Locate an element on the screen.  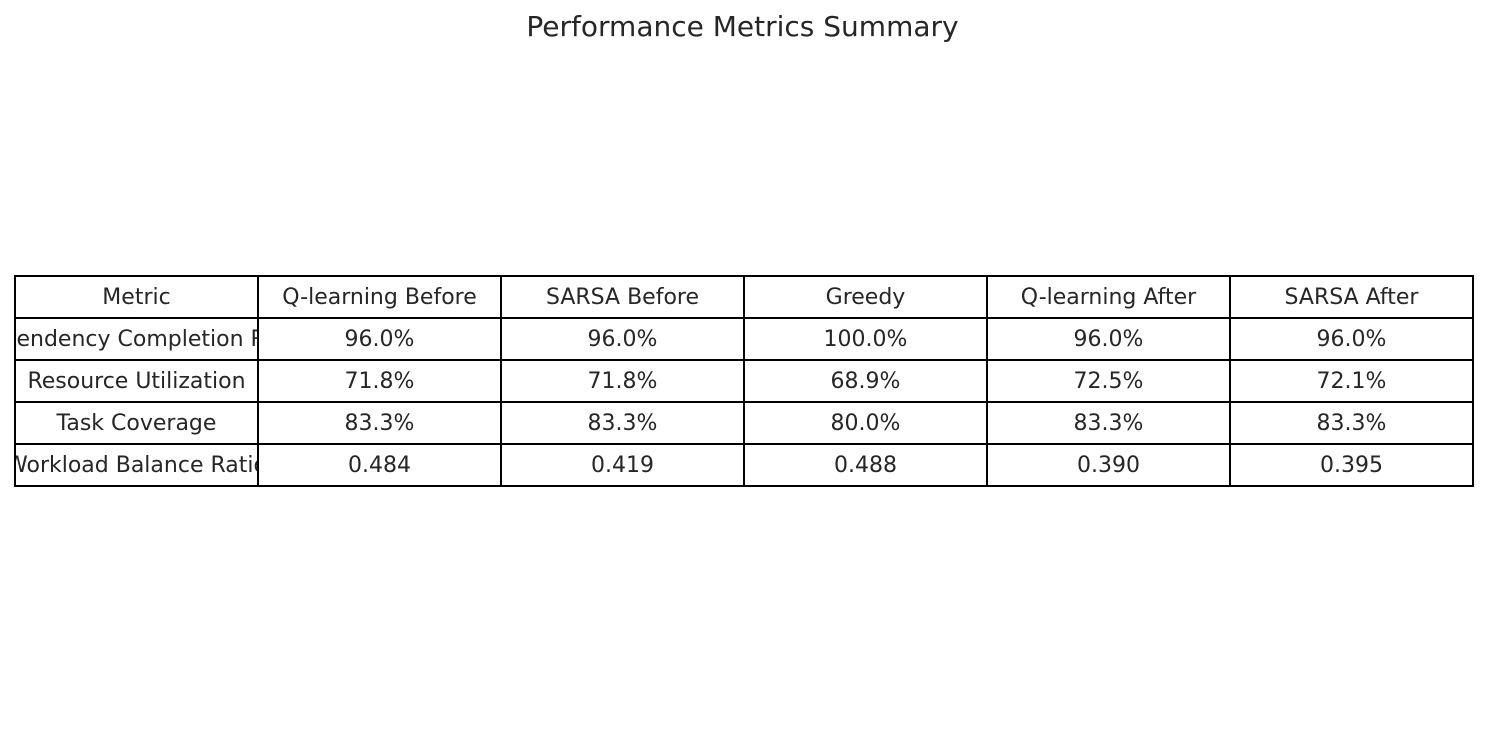
header-cell-q-learning-after: Q-learning After is located at coordinates (1108, 297).